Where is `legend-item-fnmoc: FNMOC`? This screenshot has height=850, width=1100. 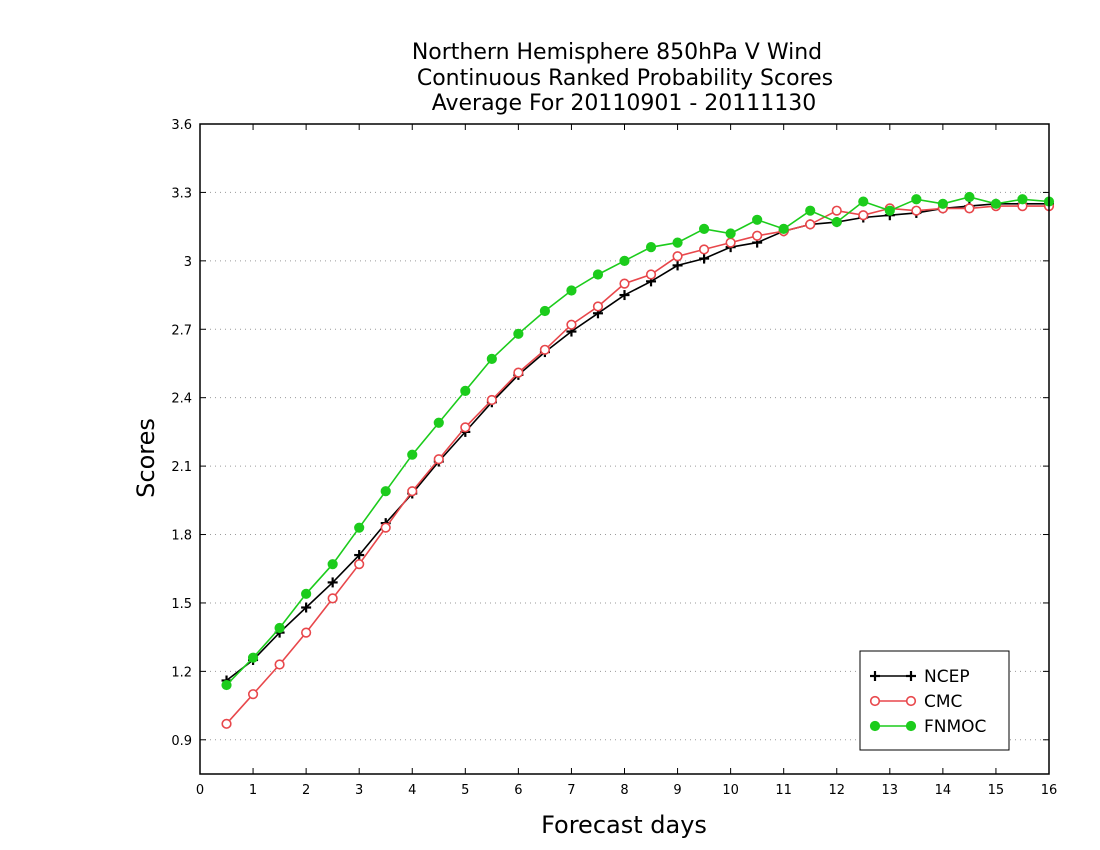
legend-item-fnmoc: FNMOC is located at coordinates (927, 727).